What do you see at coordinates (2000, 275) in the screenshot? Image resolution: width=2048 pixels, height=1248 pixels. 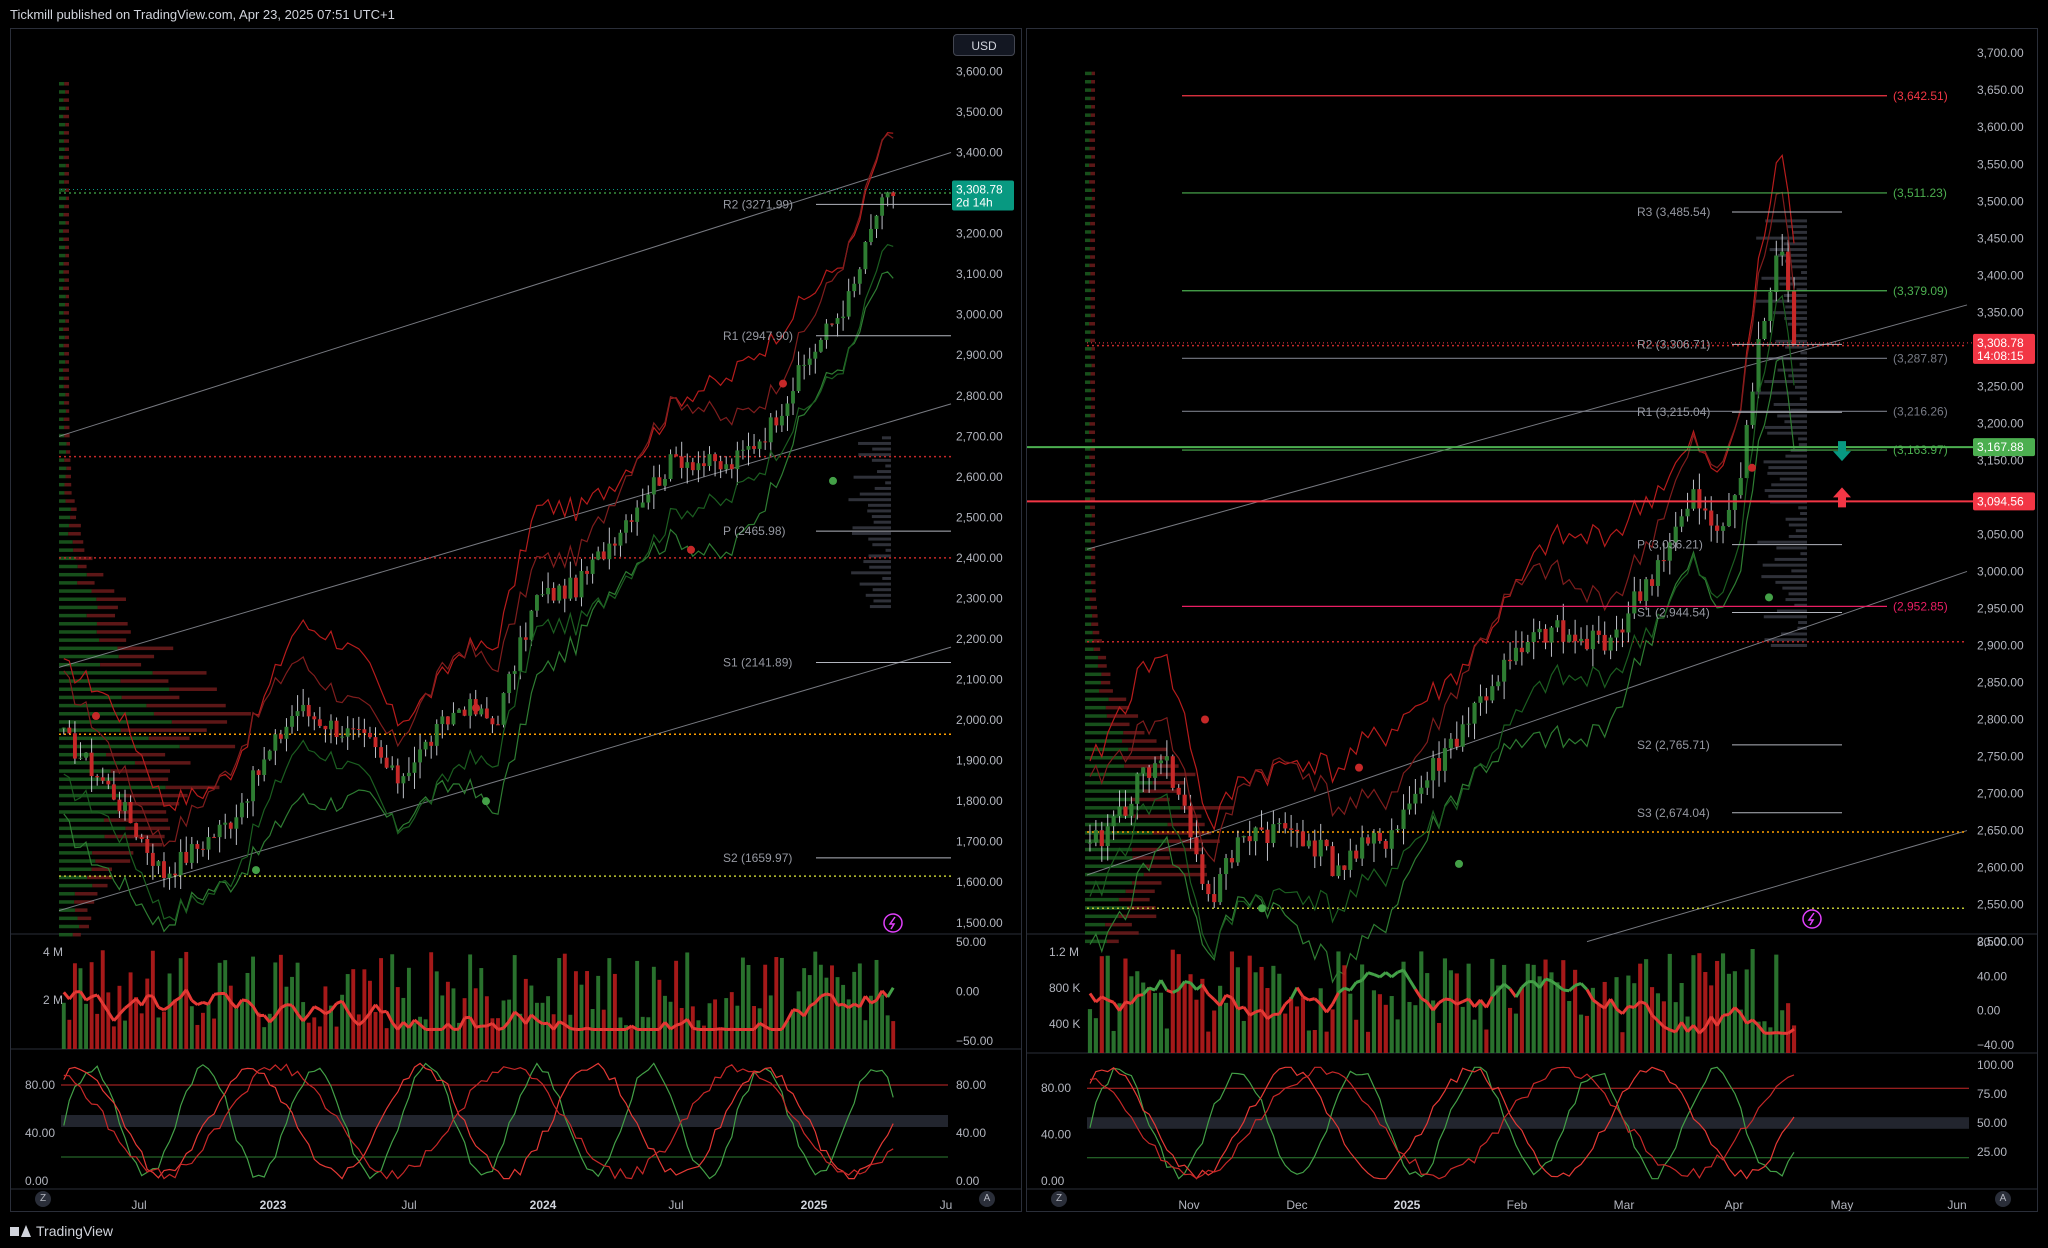 I see `price-axis-label: 3,400.00` at bounding box center [2000, 275].